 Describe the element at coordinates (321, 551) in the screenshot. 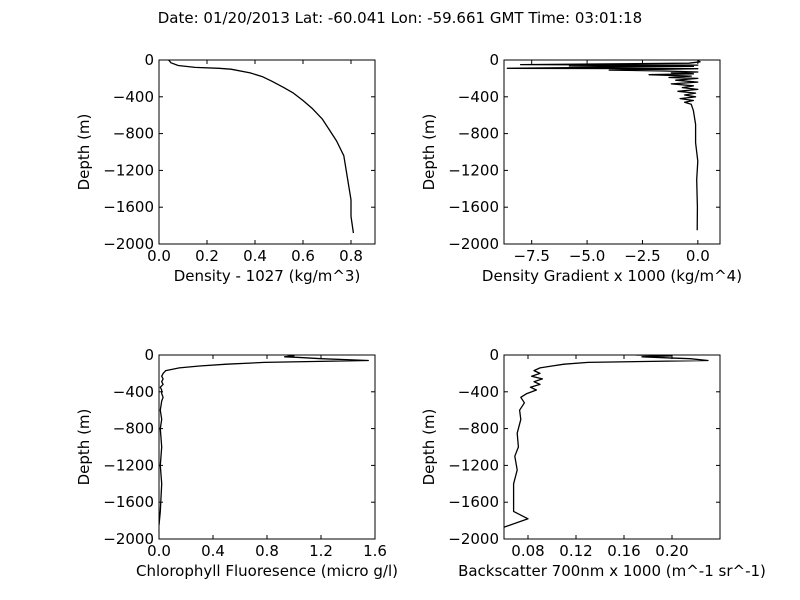

I see `x-tick-label: 1.2` at that location.